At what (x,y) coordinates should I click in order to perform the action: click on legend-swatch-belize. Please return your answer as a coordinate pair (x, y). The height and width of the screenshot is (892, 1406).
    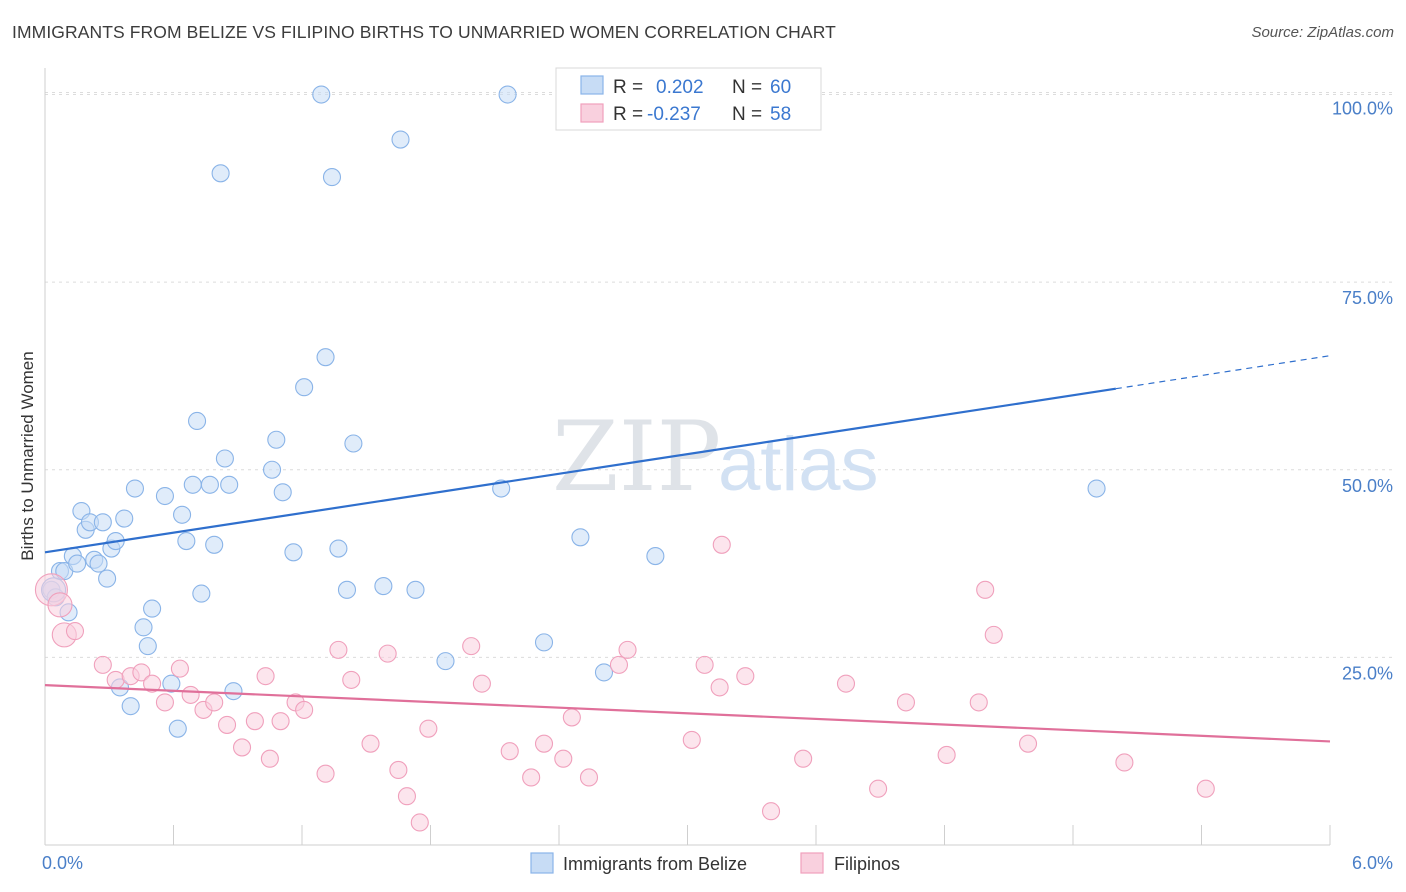
    Looking at the image, I should click on (542, 863).